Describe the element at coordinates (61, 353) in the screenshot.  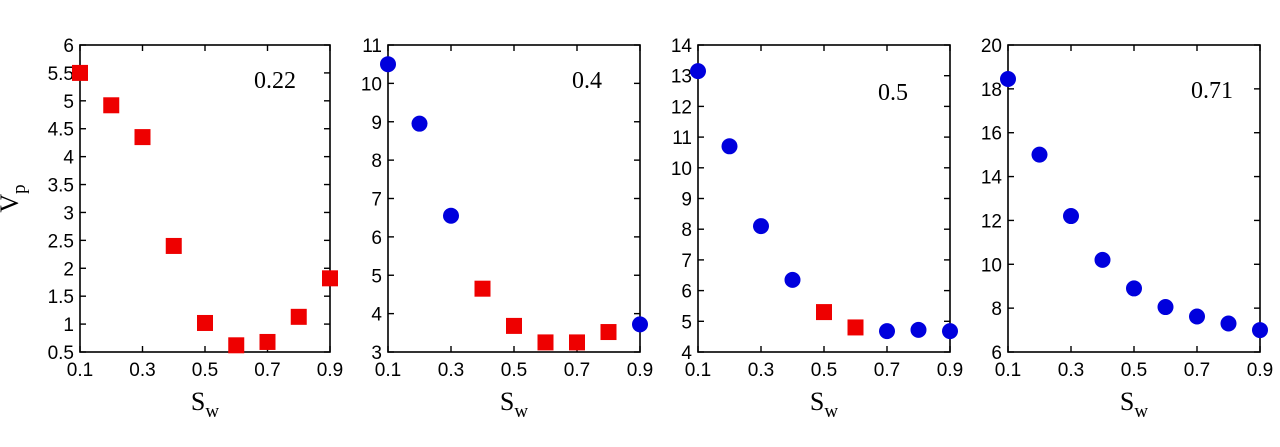
I see `y-tick-label: 0.5` at that location.